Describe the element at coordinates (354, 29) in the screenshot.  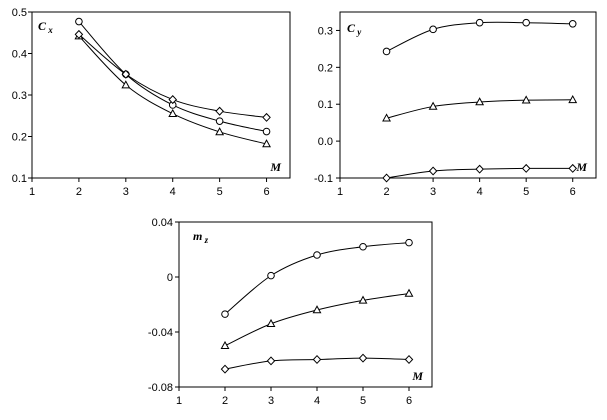
I see `y-axis-label-cy: C y` at that location.